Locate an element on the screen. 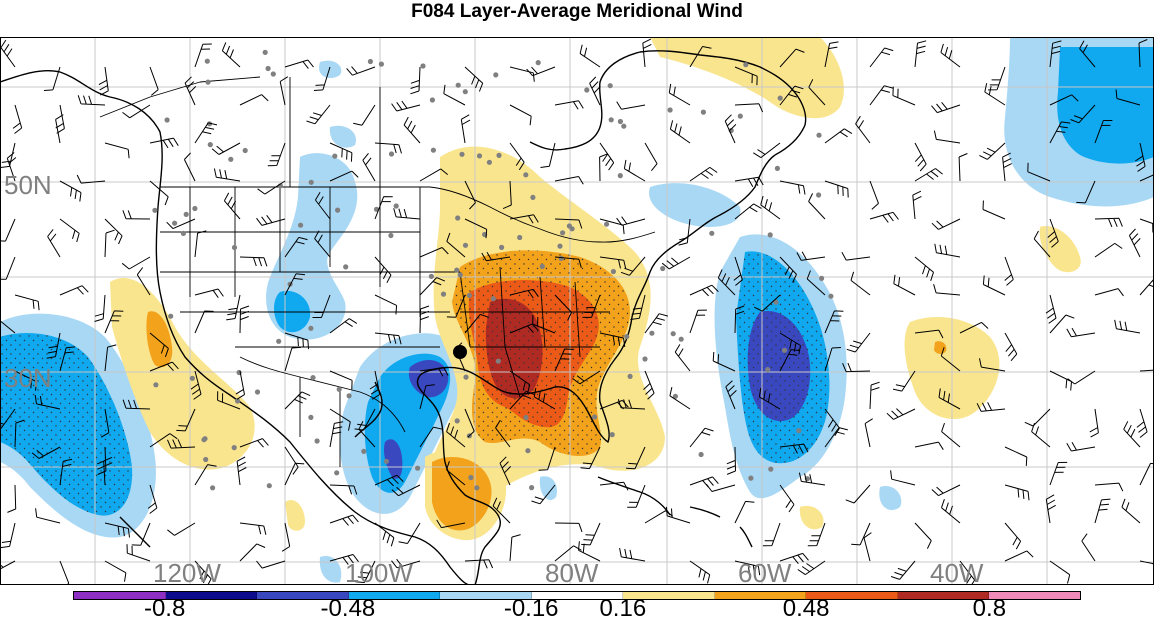  colorbar-label: -0.8 is located at coordinates (164, 608).